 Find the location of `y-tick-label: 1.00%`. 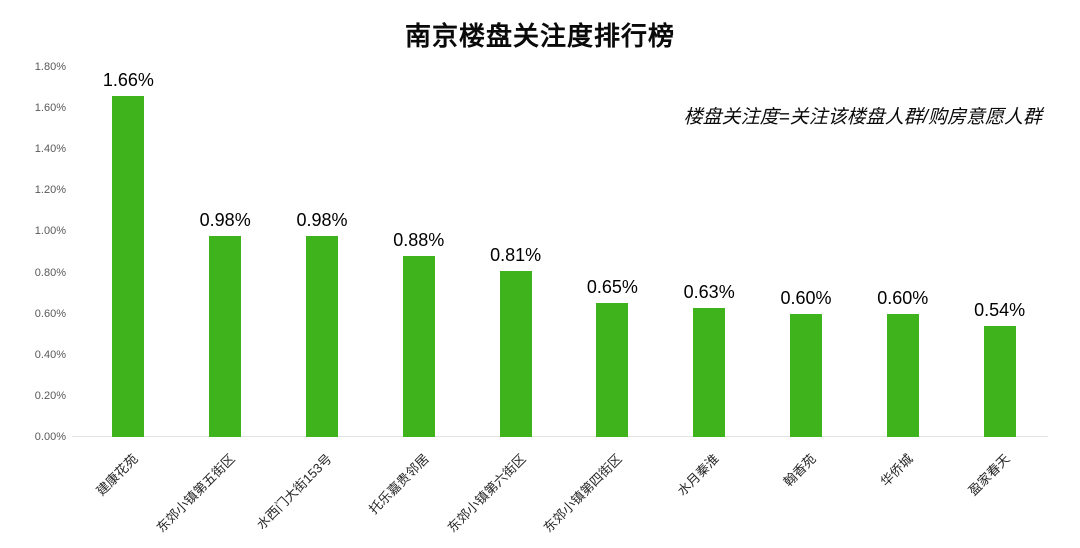

y-tick-label: 1.00% is located at coordinates (50, 231).